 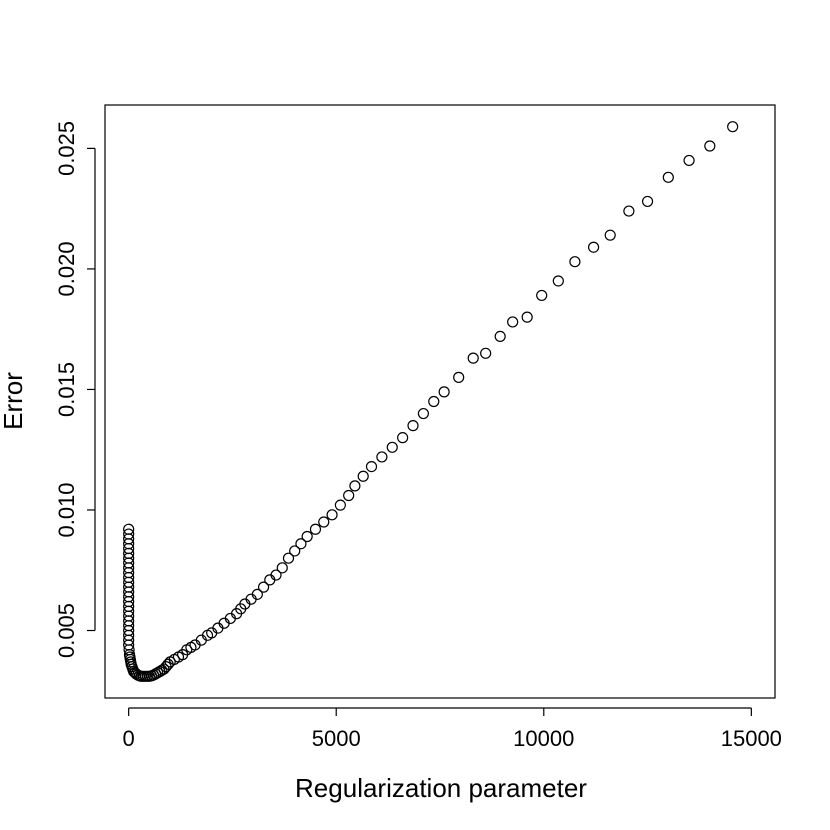 I want to click on x-axis-title: Regularization parameter, so click(x=441, y=788).